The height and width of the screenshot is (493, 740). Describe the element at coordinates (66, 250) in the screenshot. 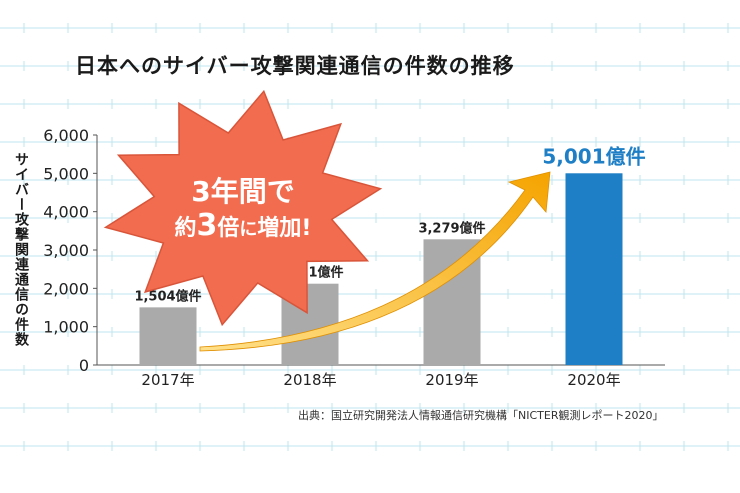

I see `y-tick-label: 3,000` at that location.